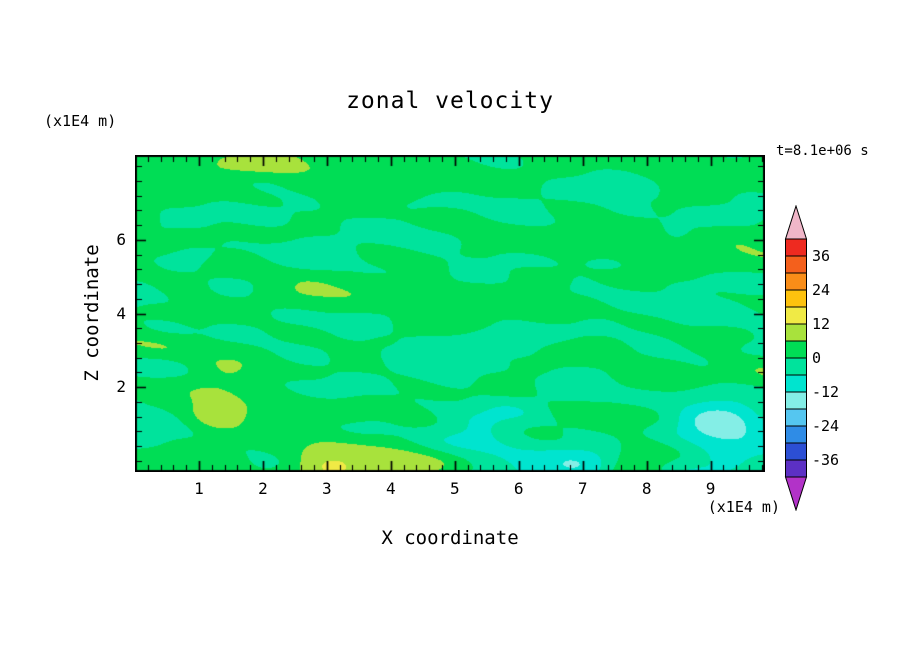 Image resolution: width=904 pixels, height=654 pixels. What do you see at coordinates (826, 460) in the screenshot?
I see `colorbar-label: -36` at bounding box center [826, 460].